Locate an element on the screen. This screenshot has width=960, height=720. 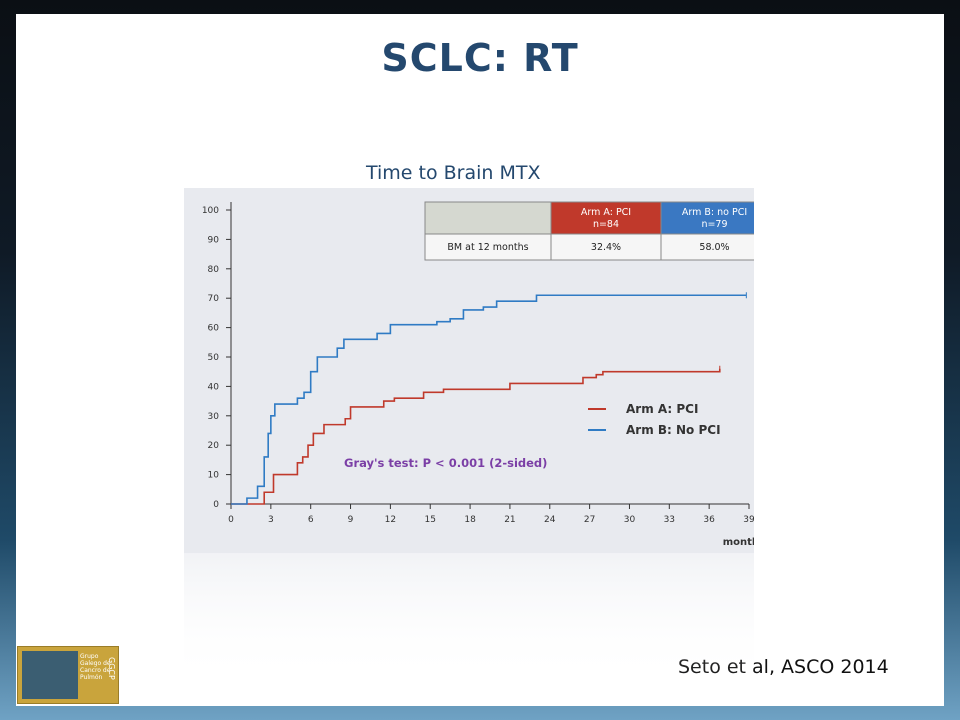
y-tick-label: 40 is located at coordinates (214, 387).